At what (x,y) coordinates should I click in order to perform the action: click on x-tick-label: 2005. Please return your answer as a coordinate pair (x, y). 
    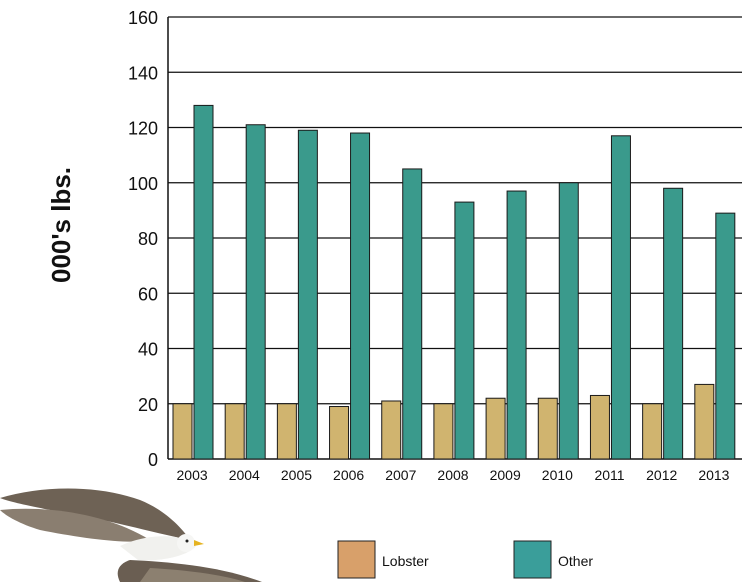
    Looking at the image, I should click on (296, 475).